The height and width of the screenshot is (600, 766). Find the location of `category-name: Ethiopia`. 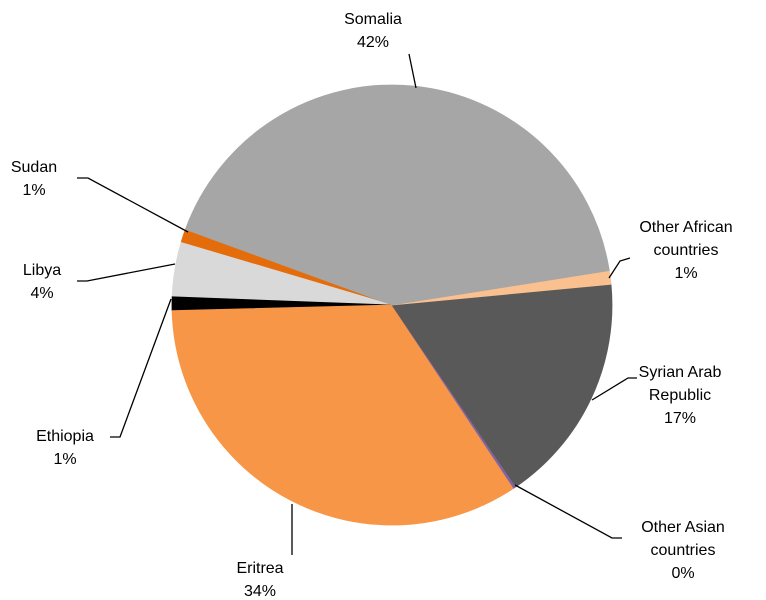

category-name: Ethiopia is located at coordinates (65, 436).